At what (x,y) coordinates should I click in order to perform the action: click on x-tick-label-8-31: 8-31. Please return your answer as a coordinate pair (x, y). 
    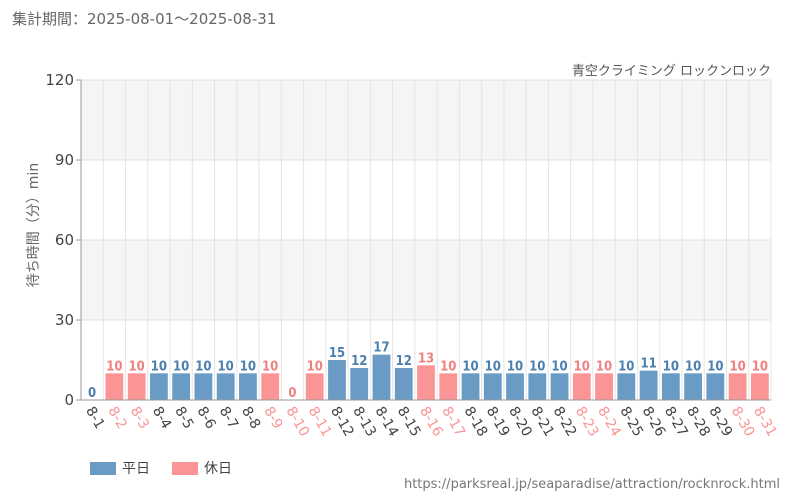
    Looking at the image, I should click on (765, 422).